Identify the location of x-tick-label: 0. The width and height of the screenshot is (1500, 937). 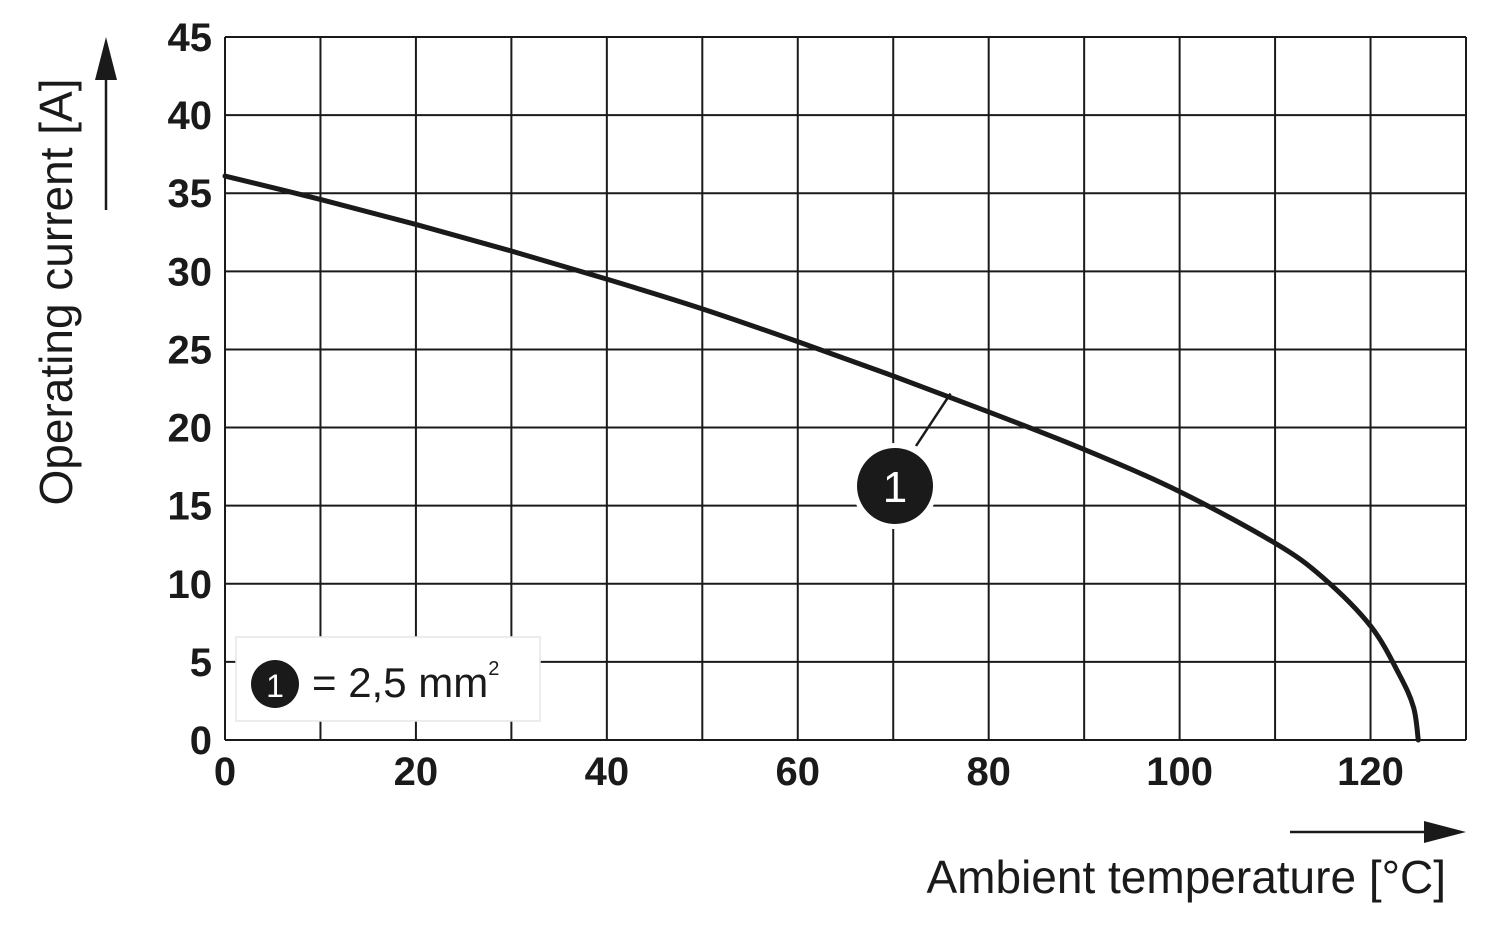
(225, 772).